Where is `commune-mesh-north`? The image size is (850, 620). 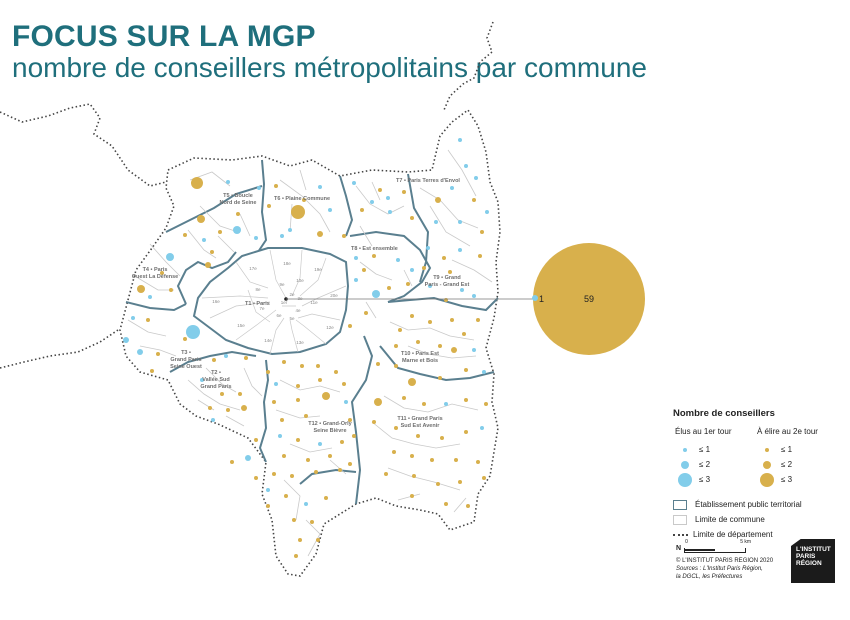 commune-mesh-north is located at coordinates (341, 216).